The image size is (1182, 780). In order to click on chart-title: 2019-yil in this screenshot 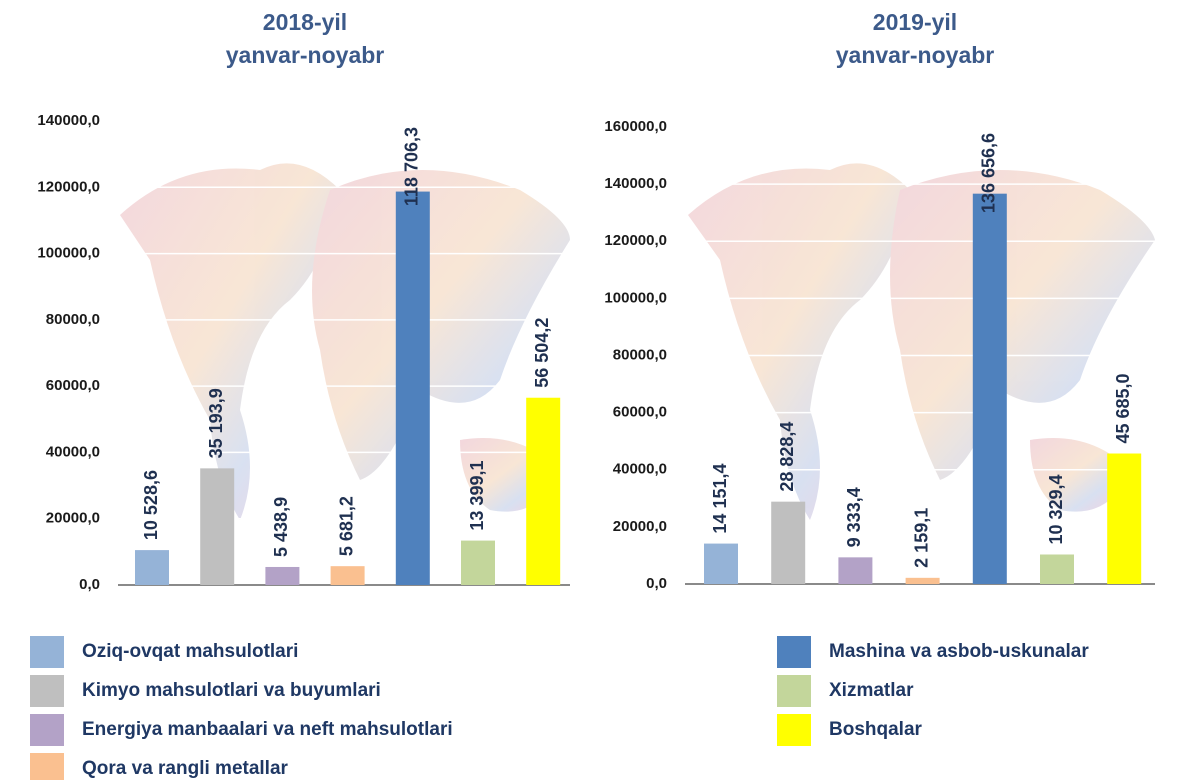, I will do `click(915, 22)`.